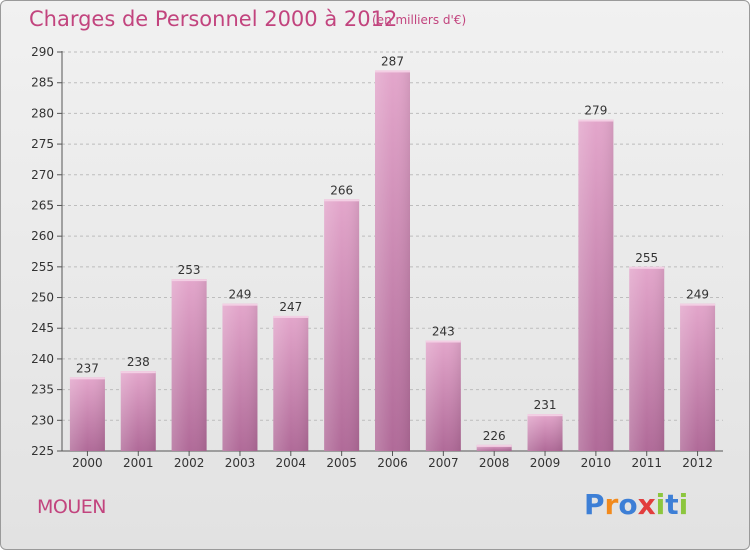  What do you see at coordinates (138, 362) in the screenshot?
I see `bar-value-label: 238` at bounding box center [138, 362].